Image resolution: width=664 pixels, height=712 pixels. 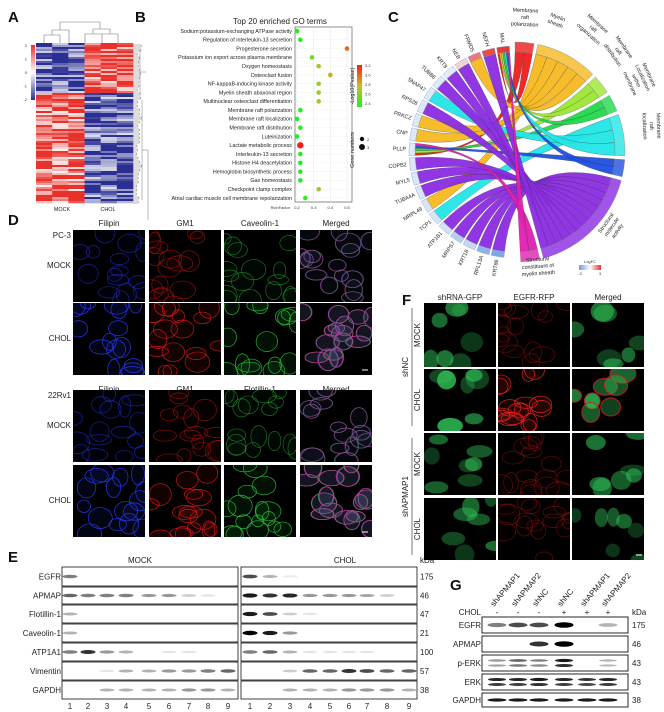 What do you see at coordinates (349, 706) in the screenshot?
I see `lane-number: 6` at bounding box center [349, 706].